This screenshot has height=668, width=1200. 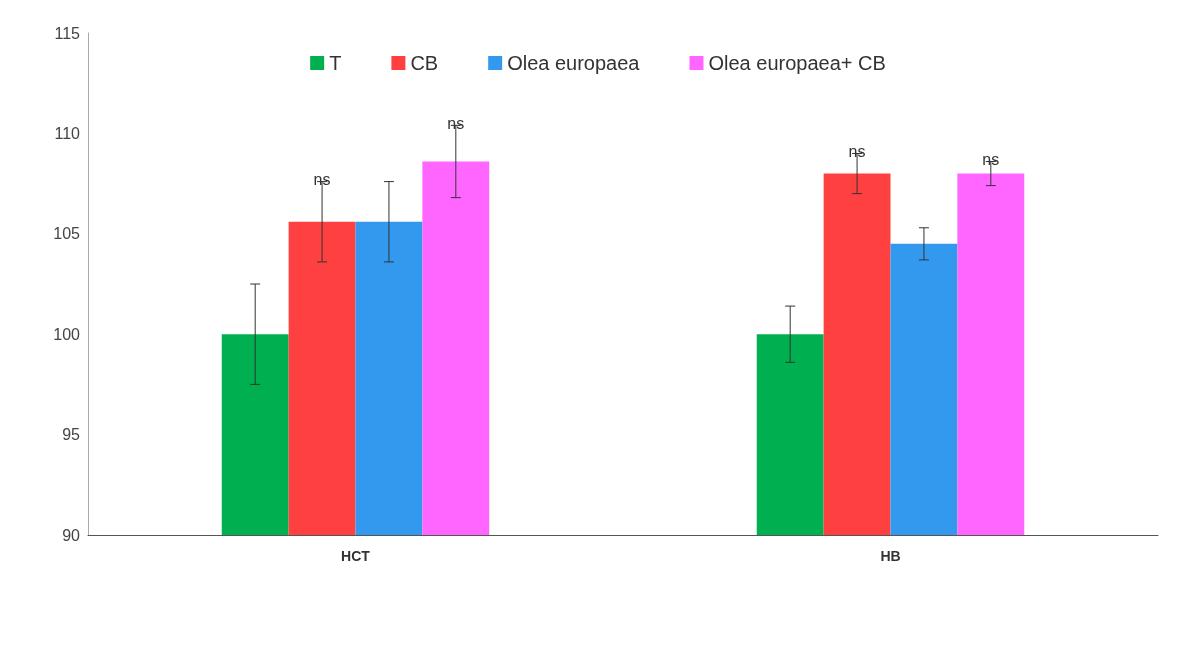 What do you see at coordinates (67, 133) in the screenshot?
I see `y-tick-label: 110` at bounding box center [67, 133].